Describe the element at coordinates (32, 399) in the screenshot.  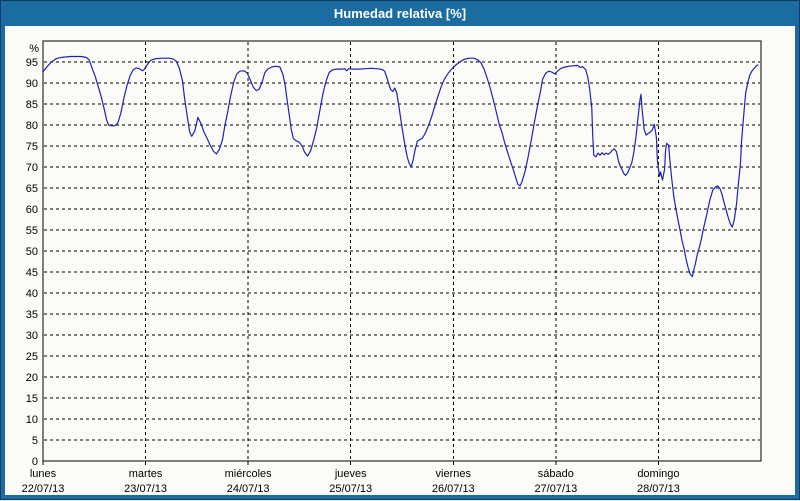
I see `y-tick-label: 15` at that location.